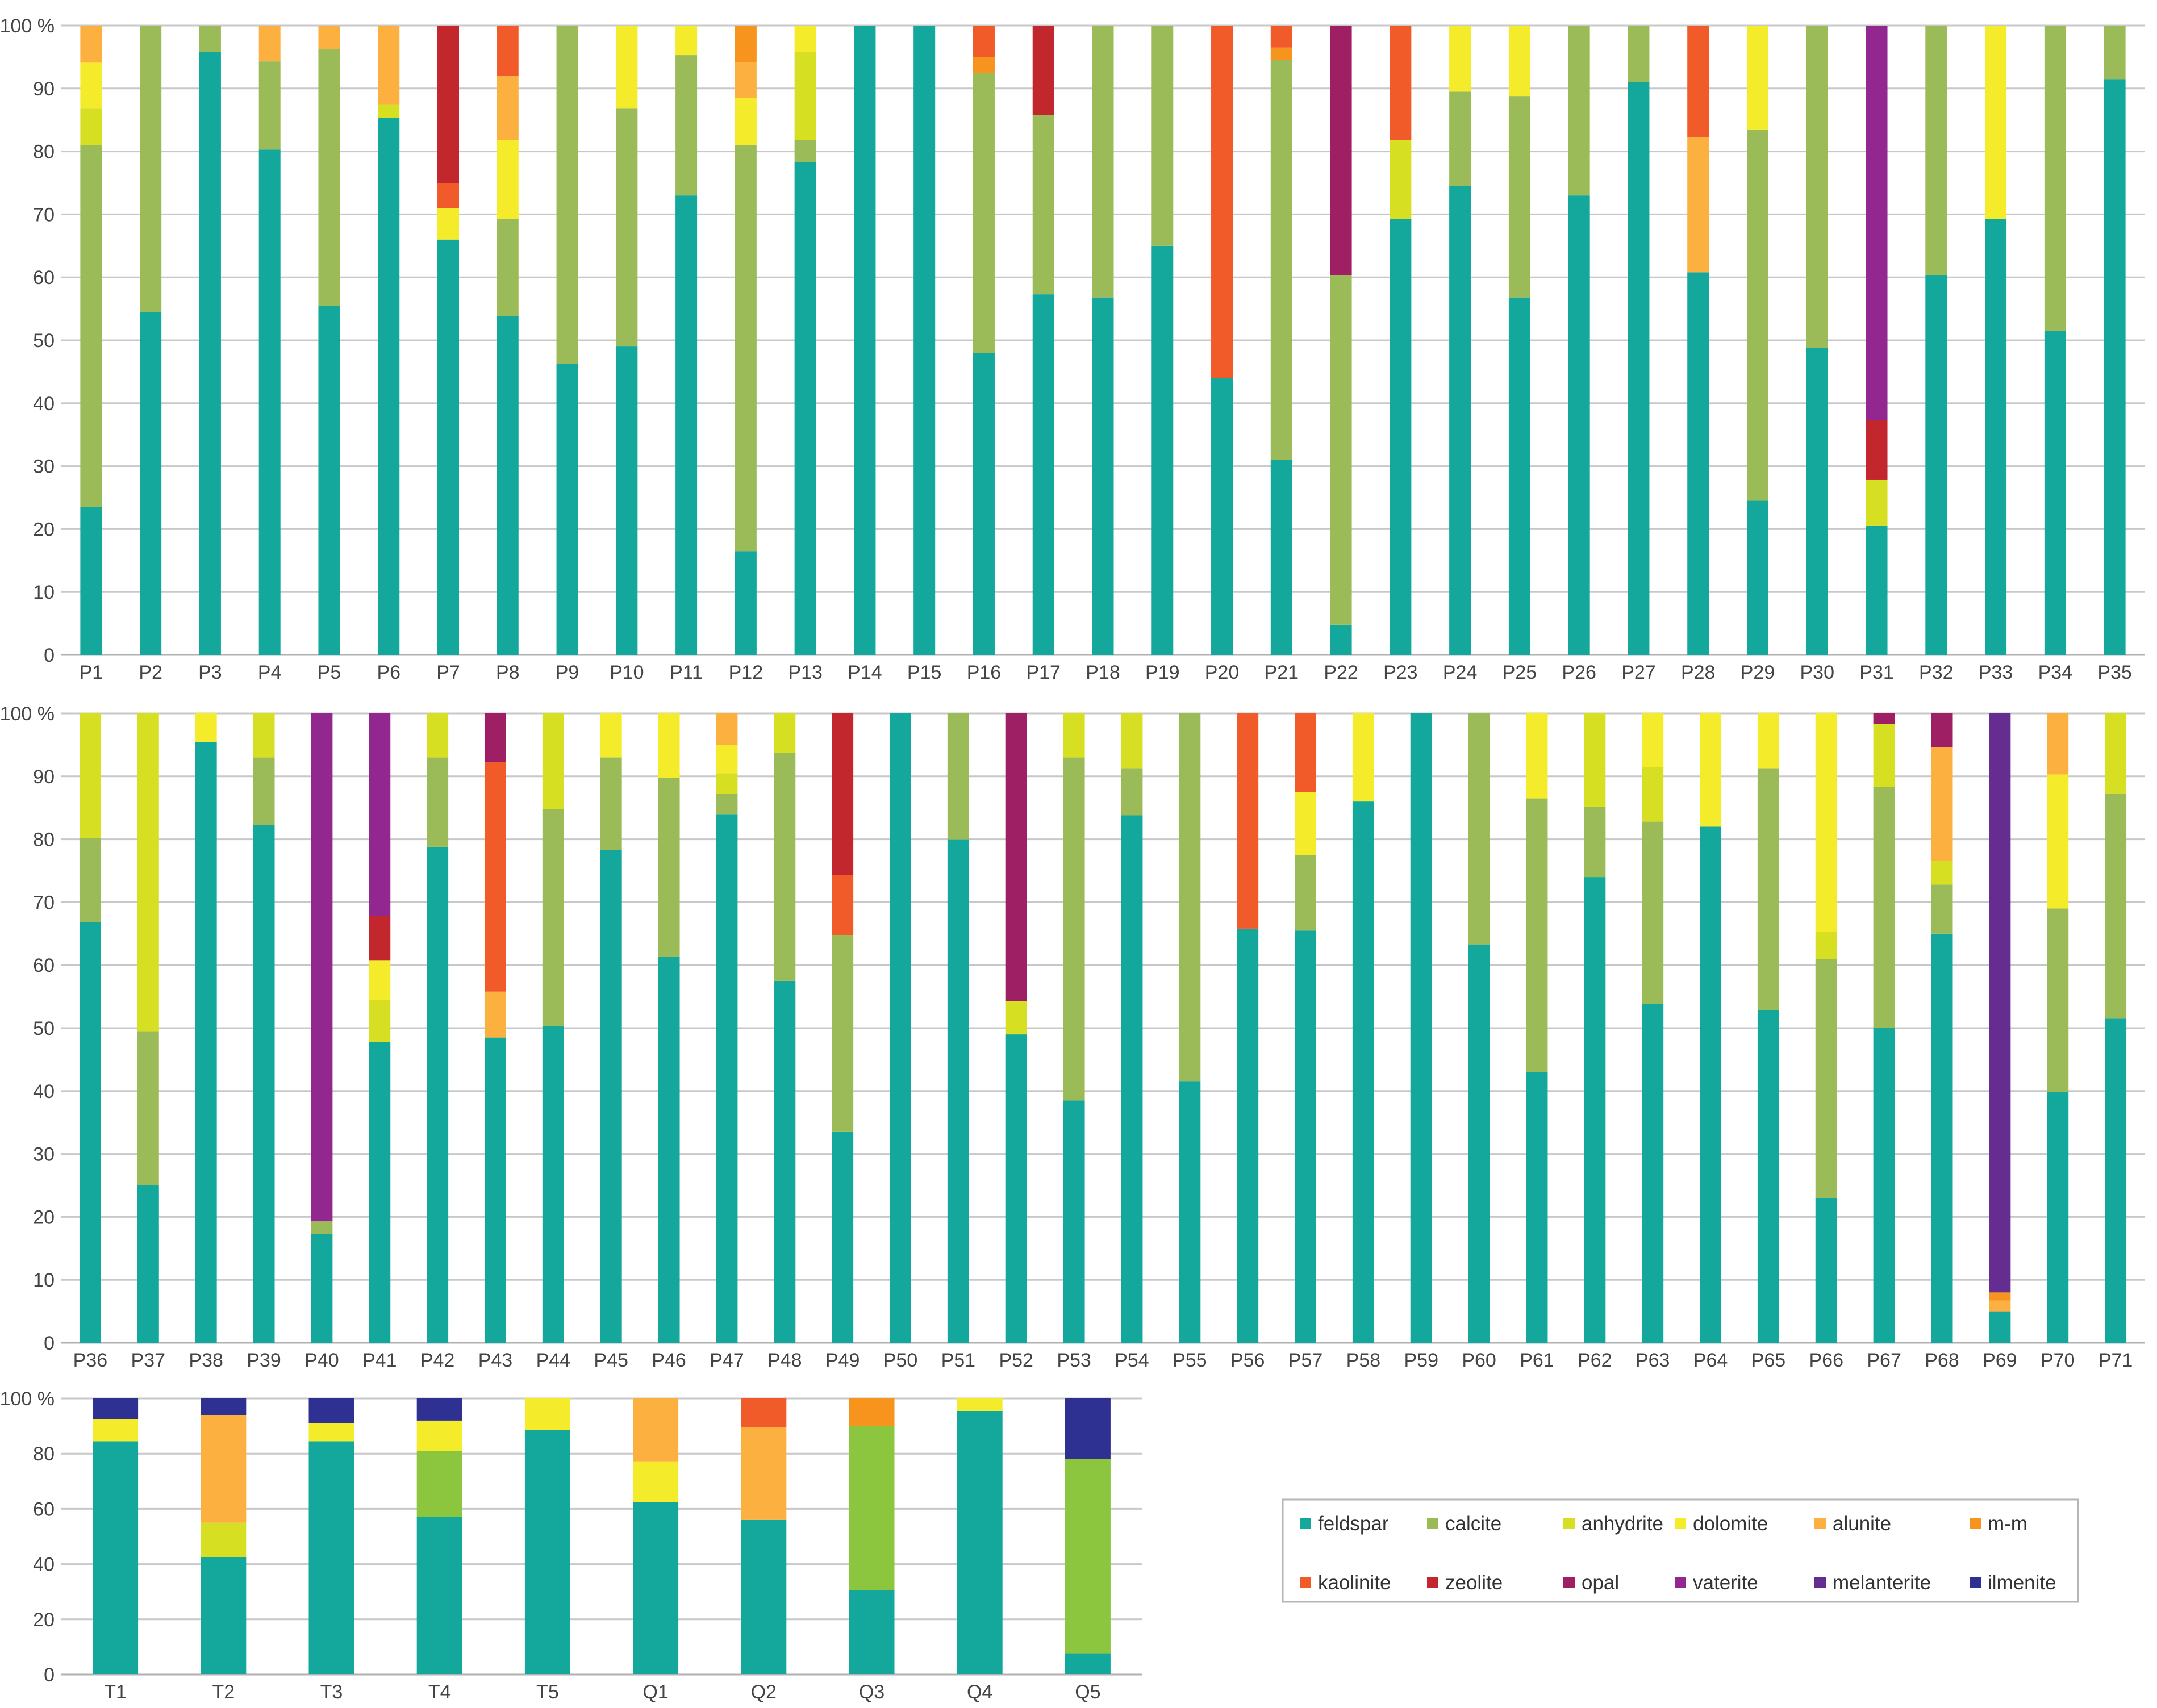 The image size is (2157, 1708). What do you see at coordinates (571, 1545) in the screenshot?
I see `chart-panel-bottom: 0 20 40 60 80 100 % T1 T2 T3 T4 T5 Q1 Q2 Q3 Q4 Q5` at bounding box center [571, 1545].